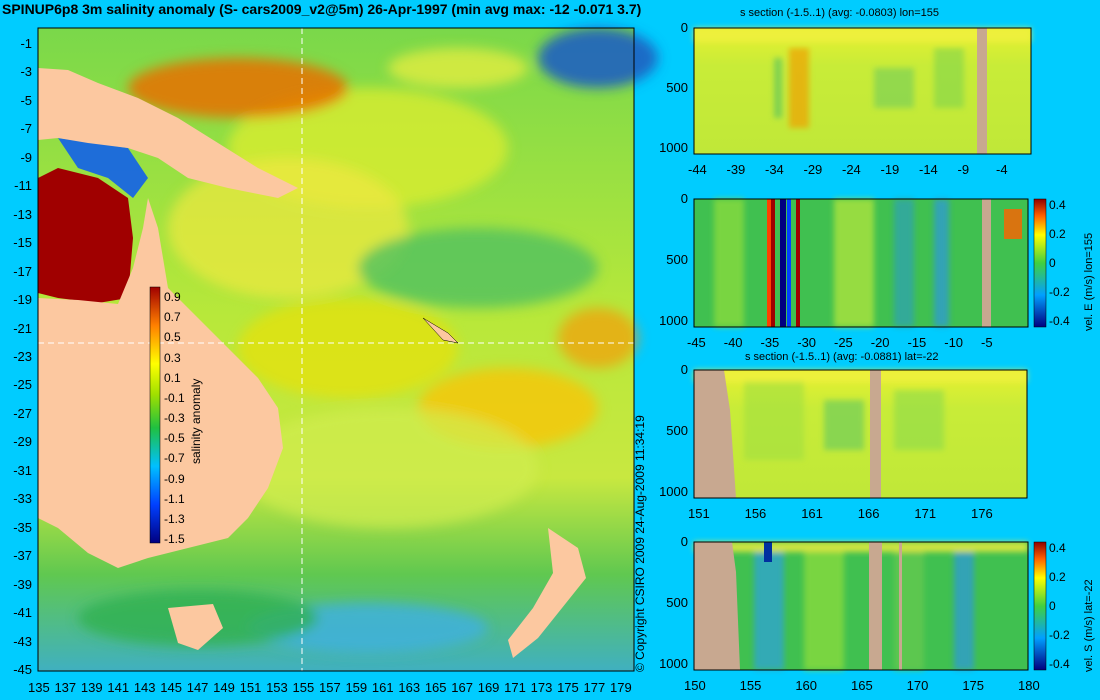  What do you see at coordinates (1040, 263) in the screenshot?
I see `panel2-colorbar` at bounding box center [1040, 263].